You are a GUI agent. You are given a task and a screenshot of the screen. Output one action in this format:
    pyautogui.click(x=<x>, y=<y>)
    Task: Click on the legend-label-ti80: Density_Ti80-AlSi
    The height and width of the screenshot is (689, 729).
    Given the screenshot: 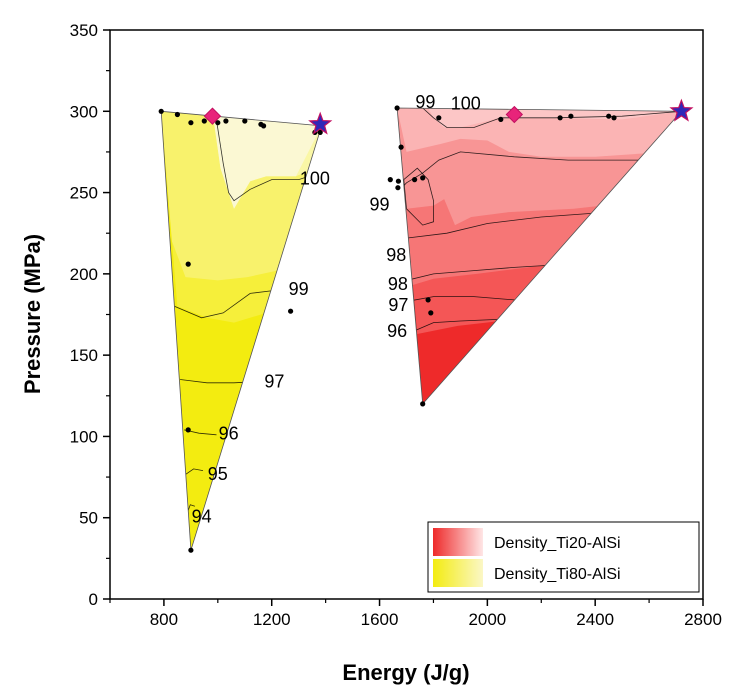 What is the action you would take?
    pyautogui.click(x=557, y=574)
    